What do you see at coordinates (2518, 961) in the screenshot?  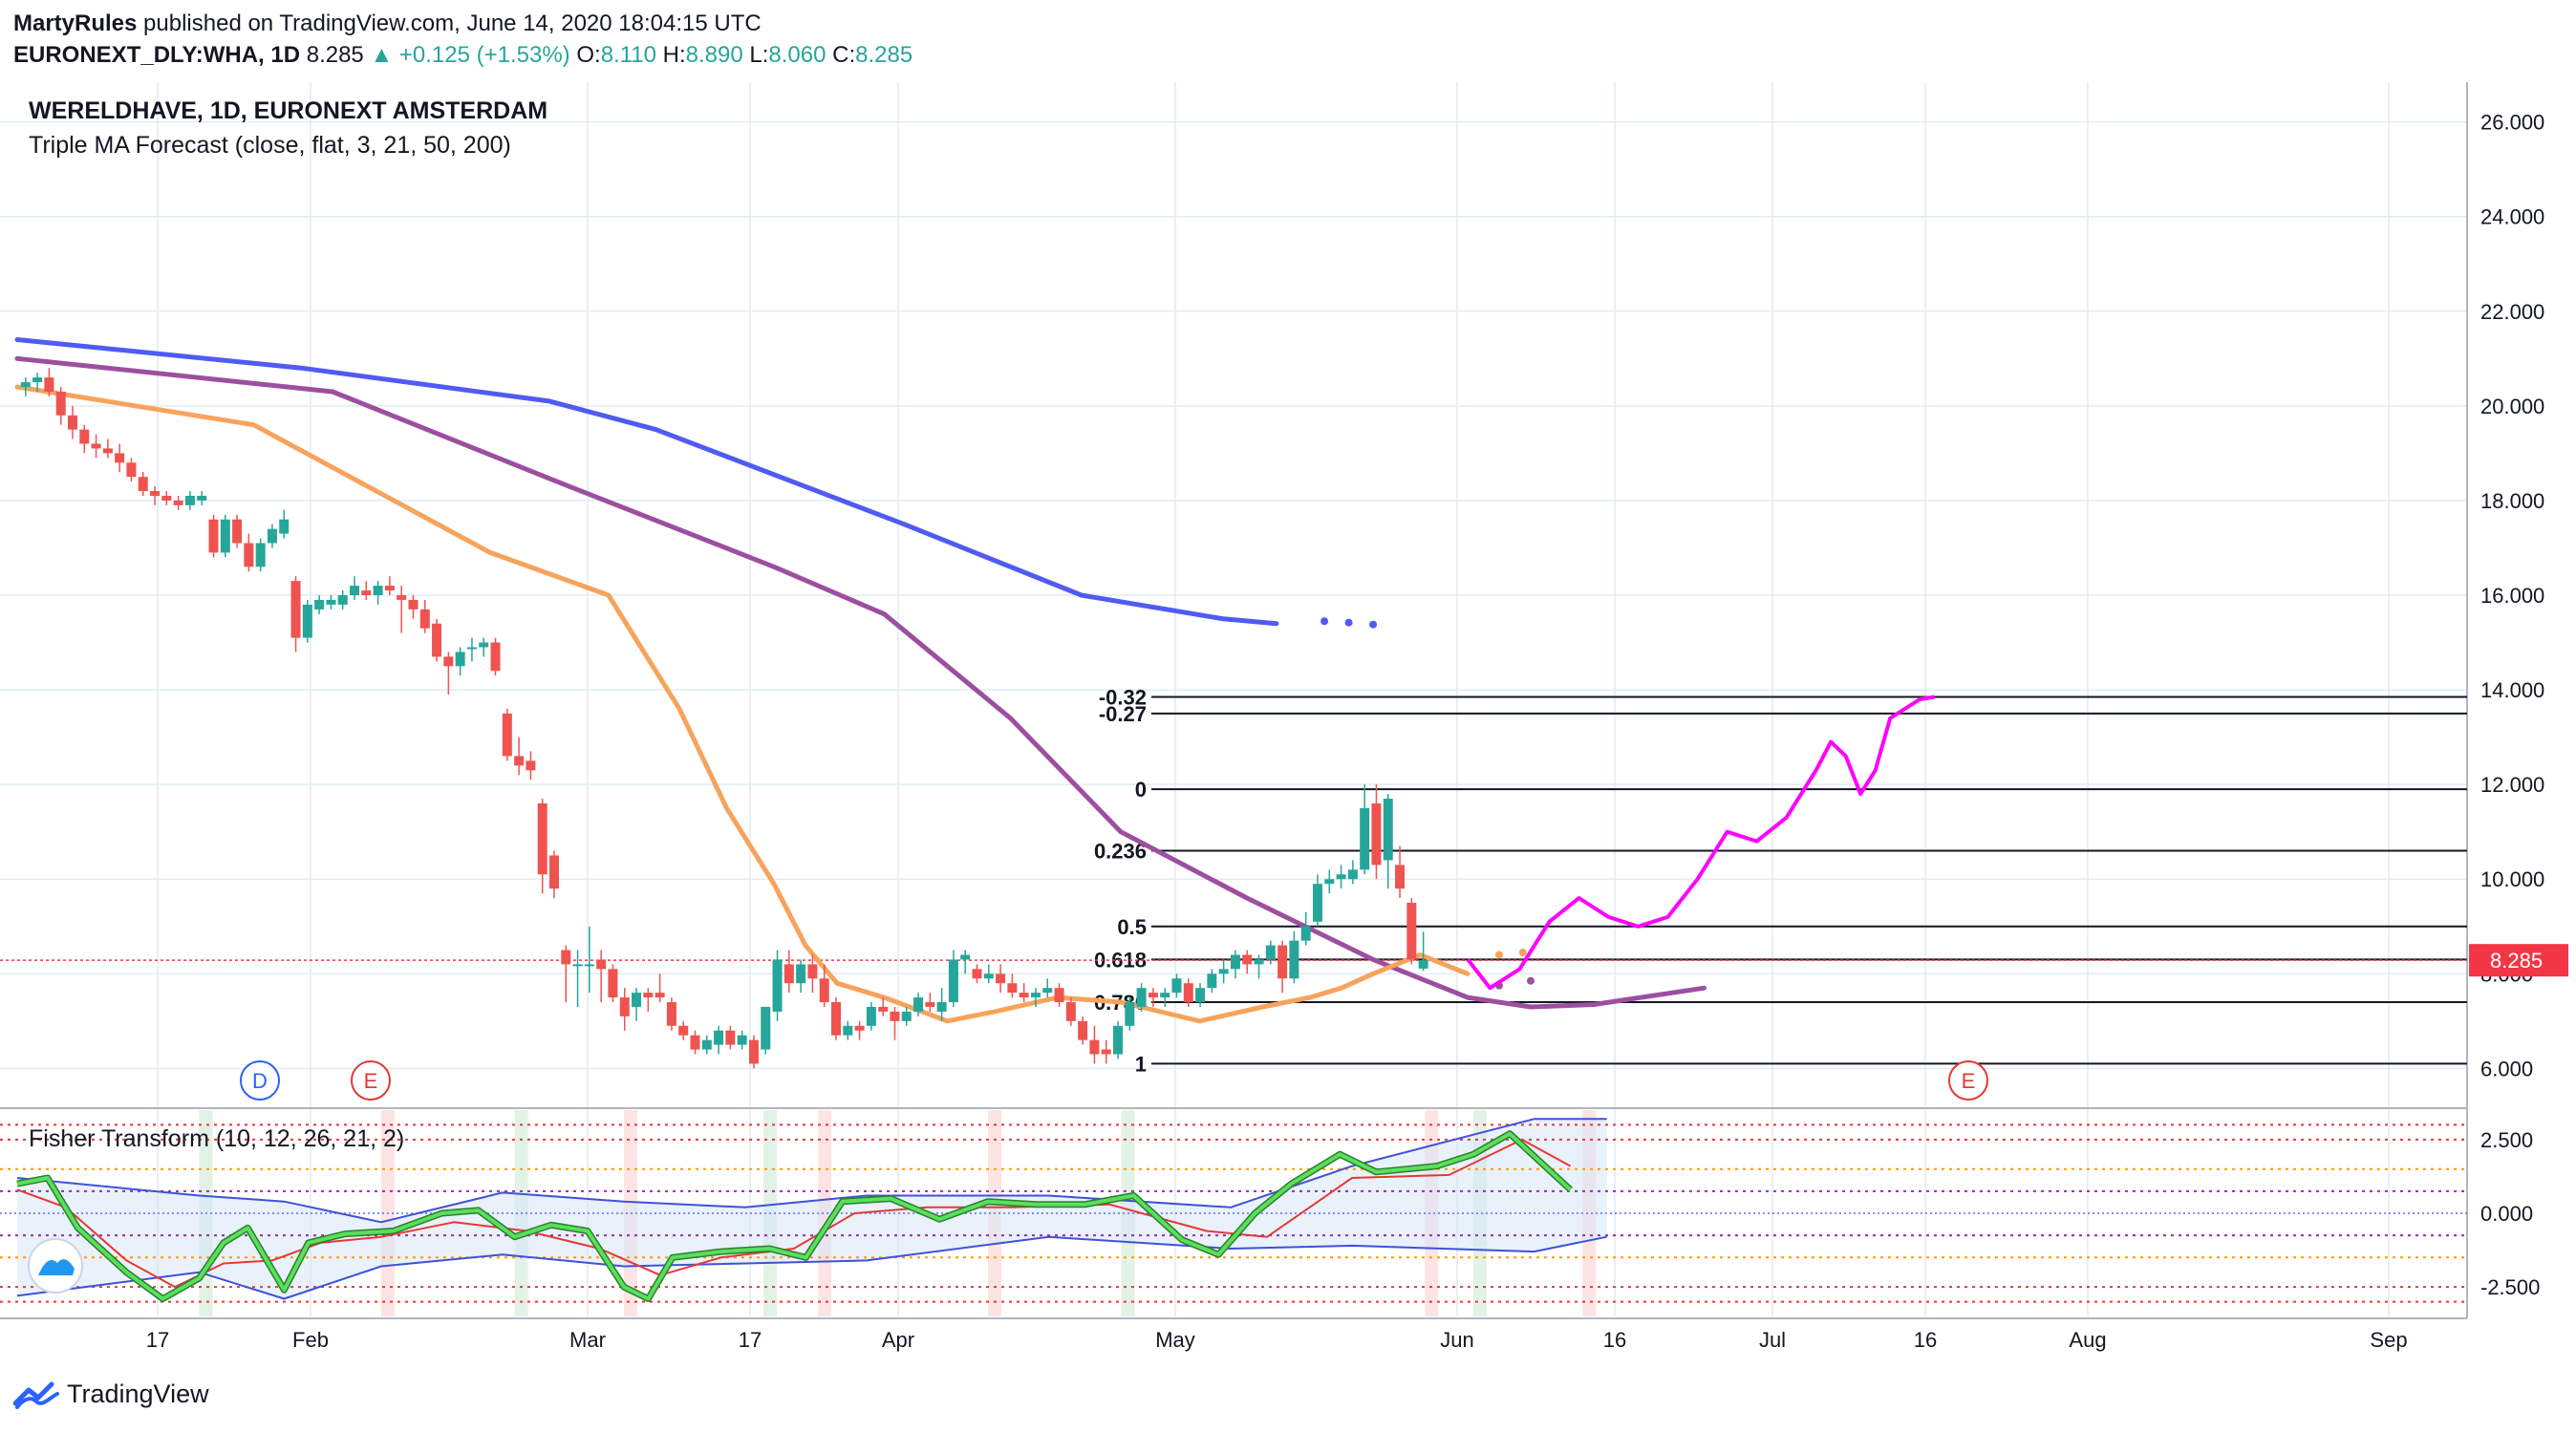 I see `last-price-tag` at bounding box center [2518, 961].